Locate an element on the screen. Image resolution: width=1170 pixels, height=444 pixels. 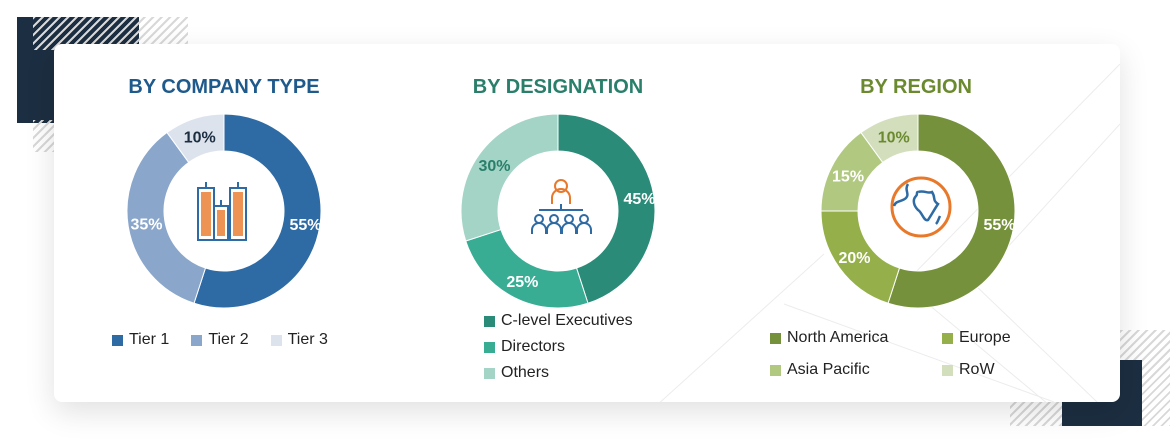
data-label: 30% is located at coordinates (494, 166).